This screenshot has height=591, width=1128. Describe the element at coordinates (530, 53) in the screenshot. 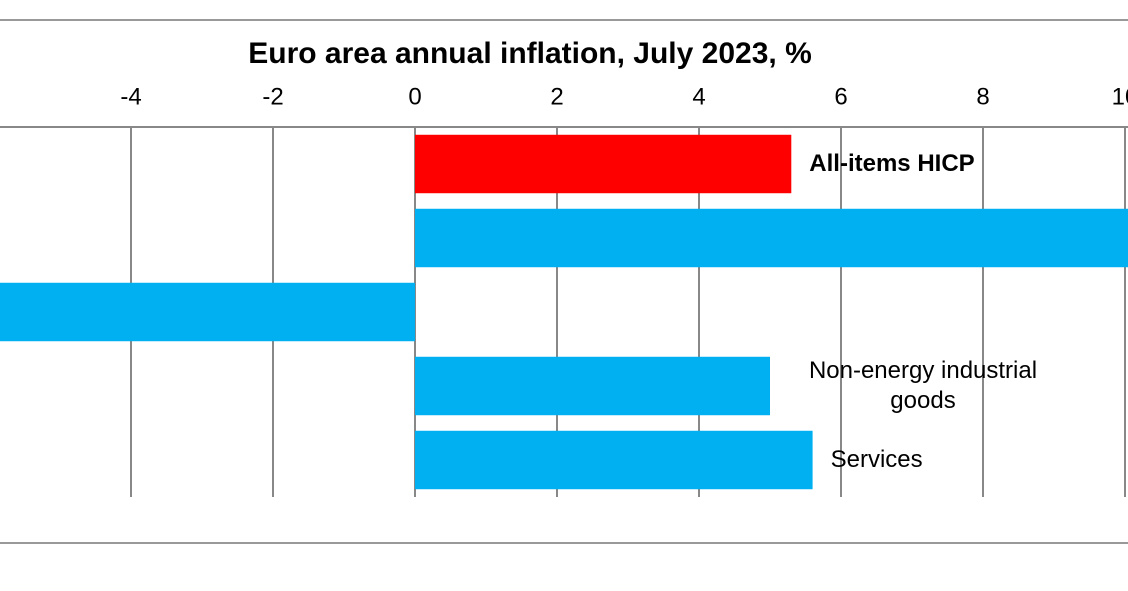

I see `chart-title: Euro area annual inflation, July 2023, %` at that location.